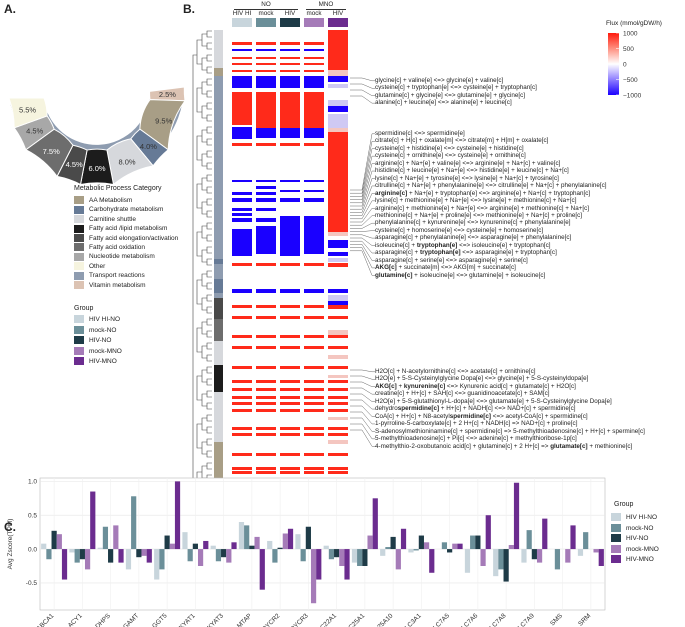 The width and height of the screenshot is (685, 627). I want to click on legend-label: mock-MNO, so click(105, 351).